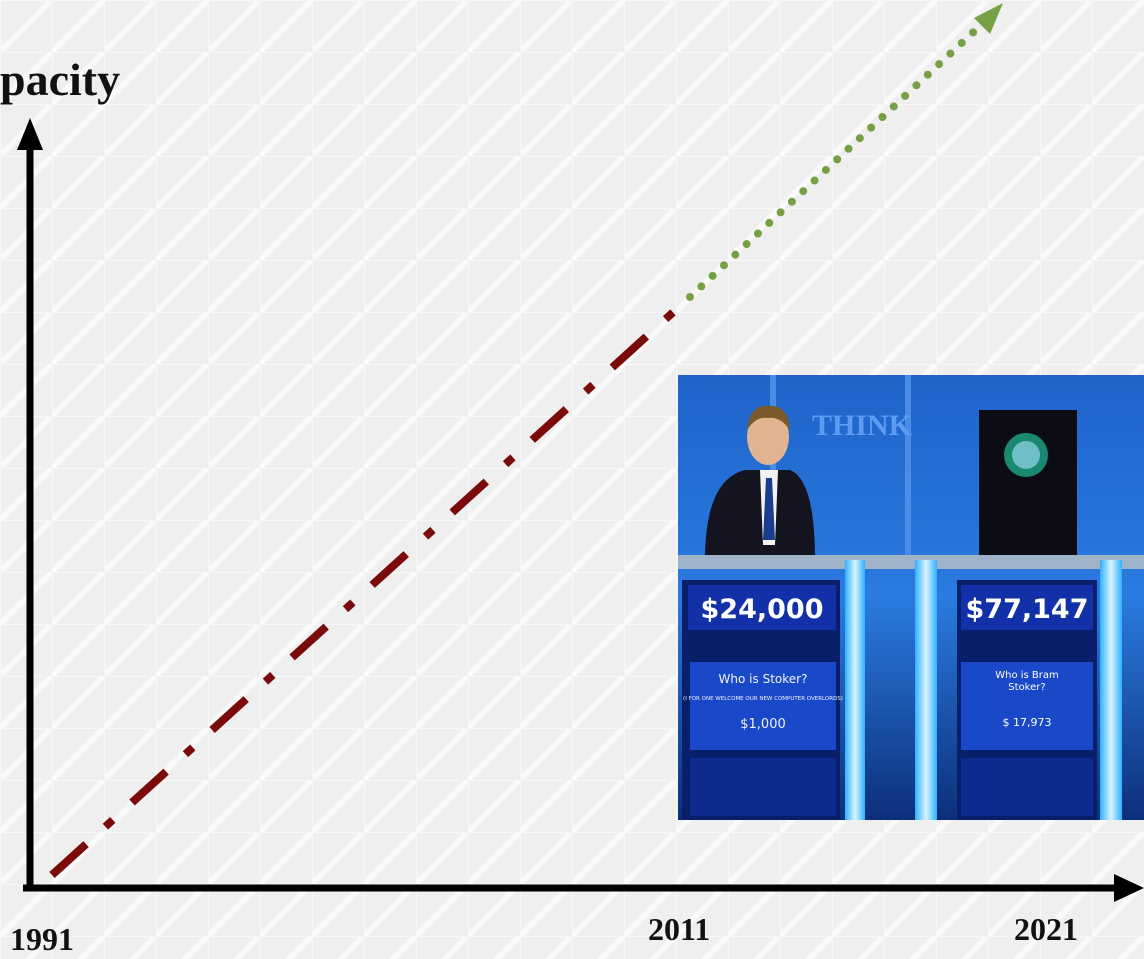  Describe the element at coordinates (1028, 482) in the screenshot. I see `avatar-screen` at that location.